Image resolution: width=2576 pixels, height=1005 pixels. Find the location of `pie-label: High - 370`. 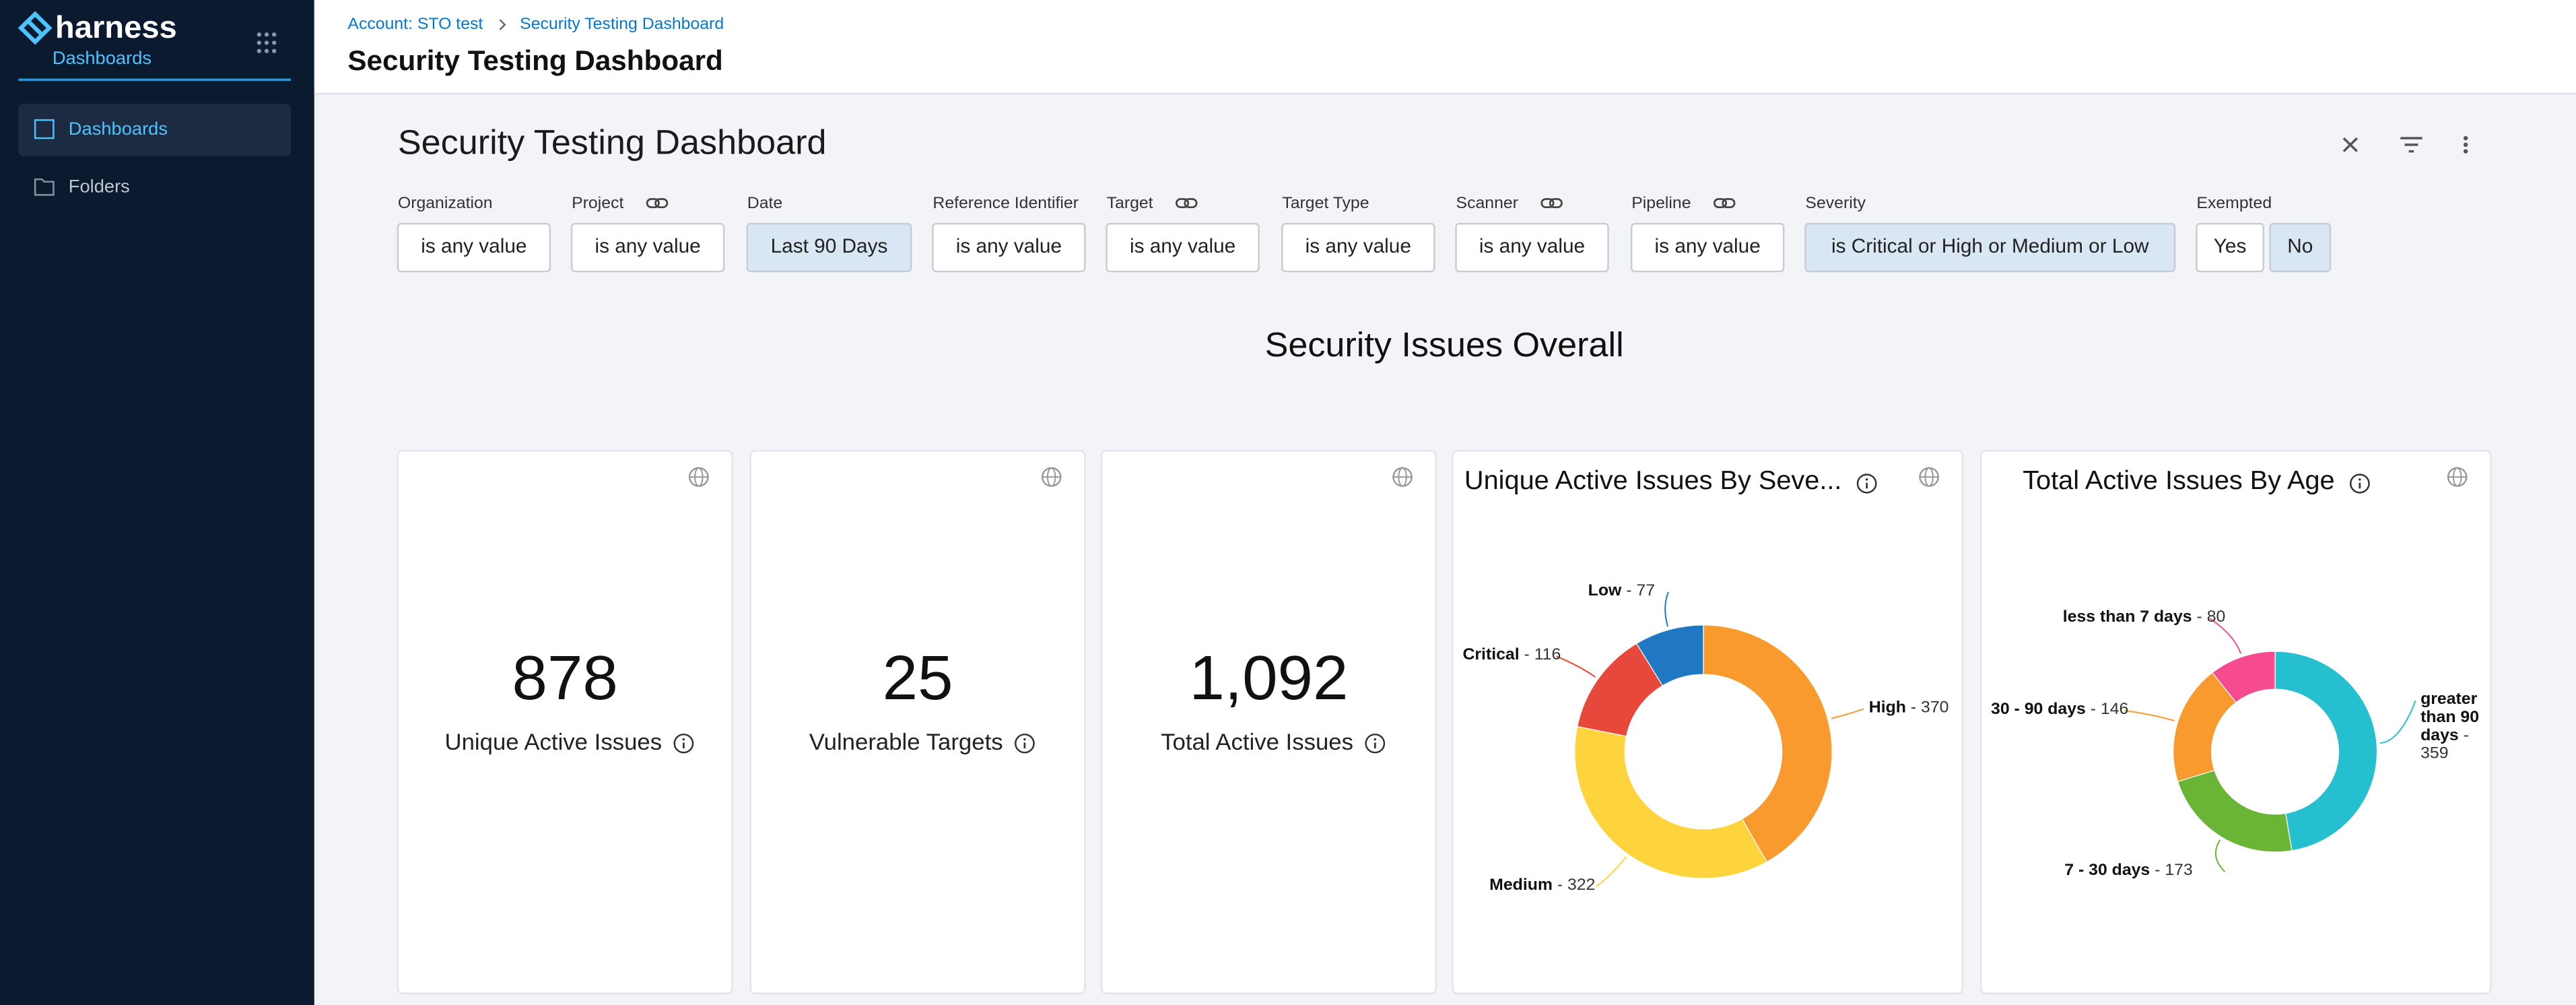

pie-label: High - 370 is located at coordinates (1909, 708).